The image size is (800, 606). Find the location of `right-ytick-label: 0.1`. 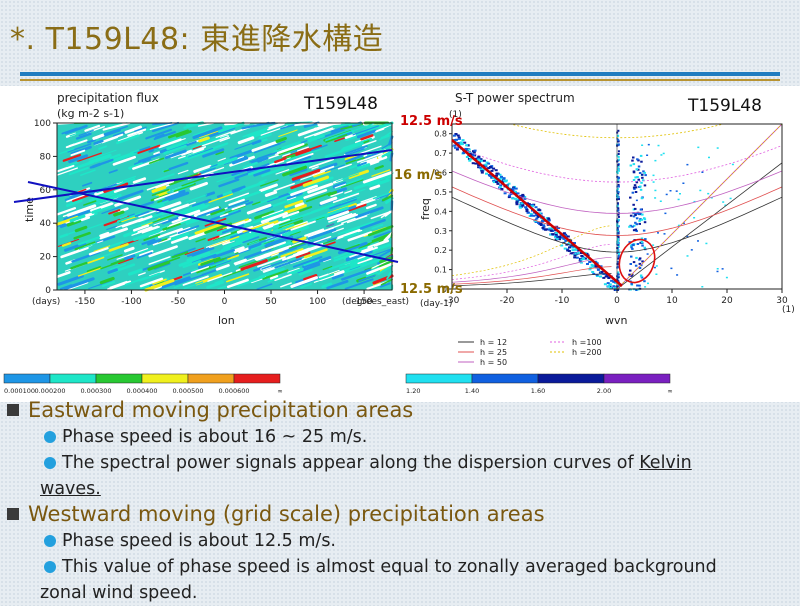

right-ytick-label: 0.1 is located at coordinates (440, 270).